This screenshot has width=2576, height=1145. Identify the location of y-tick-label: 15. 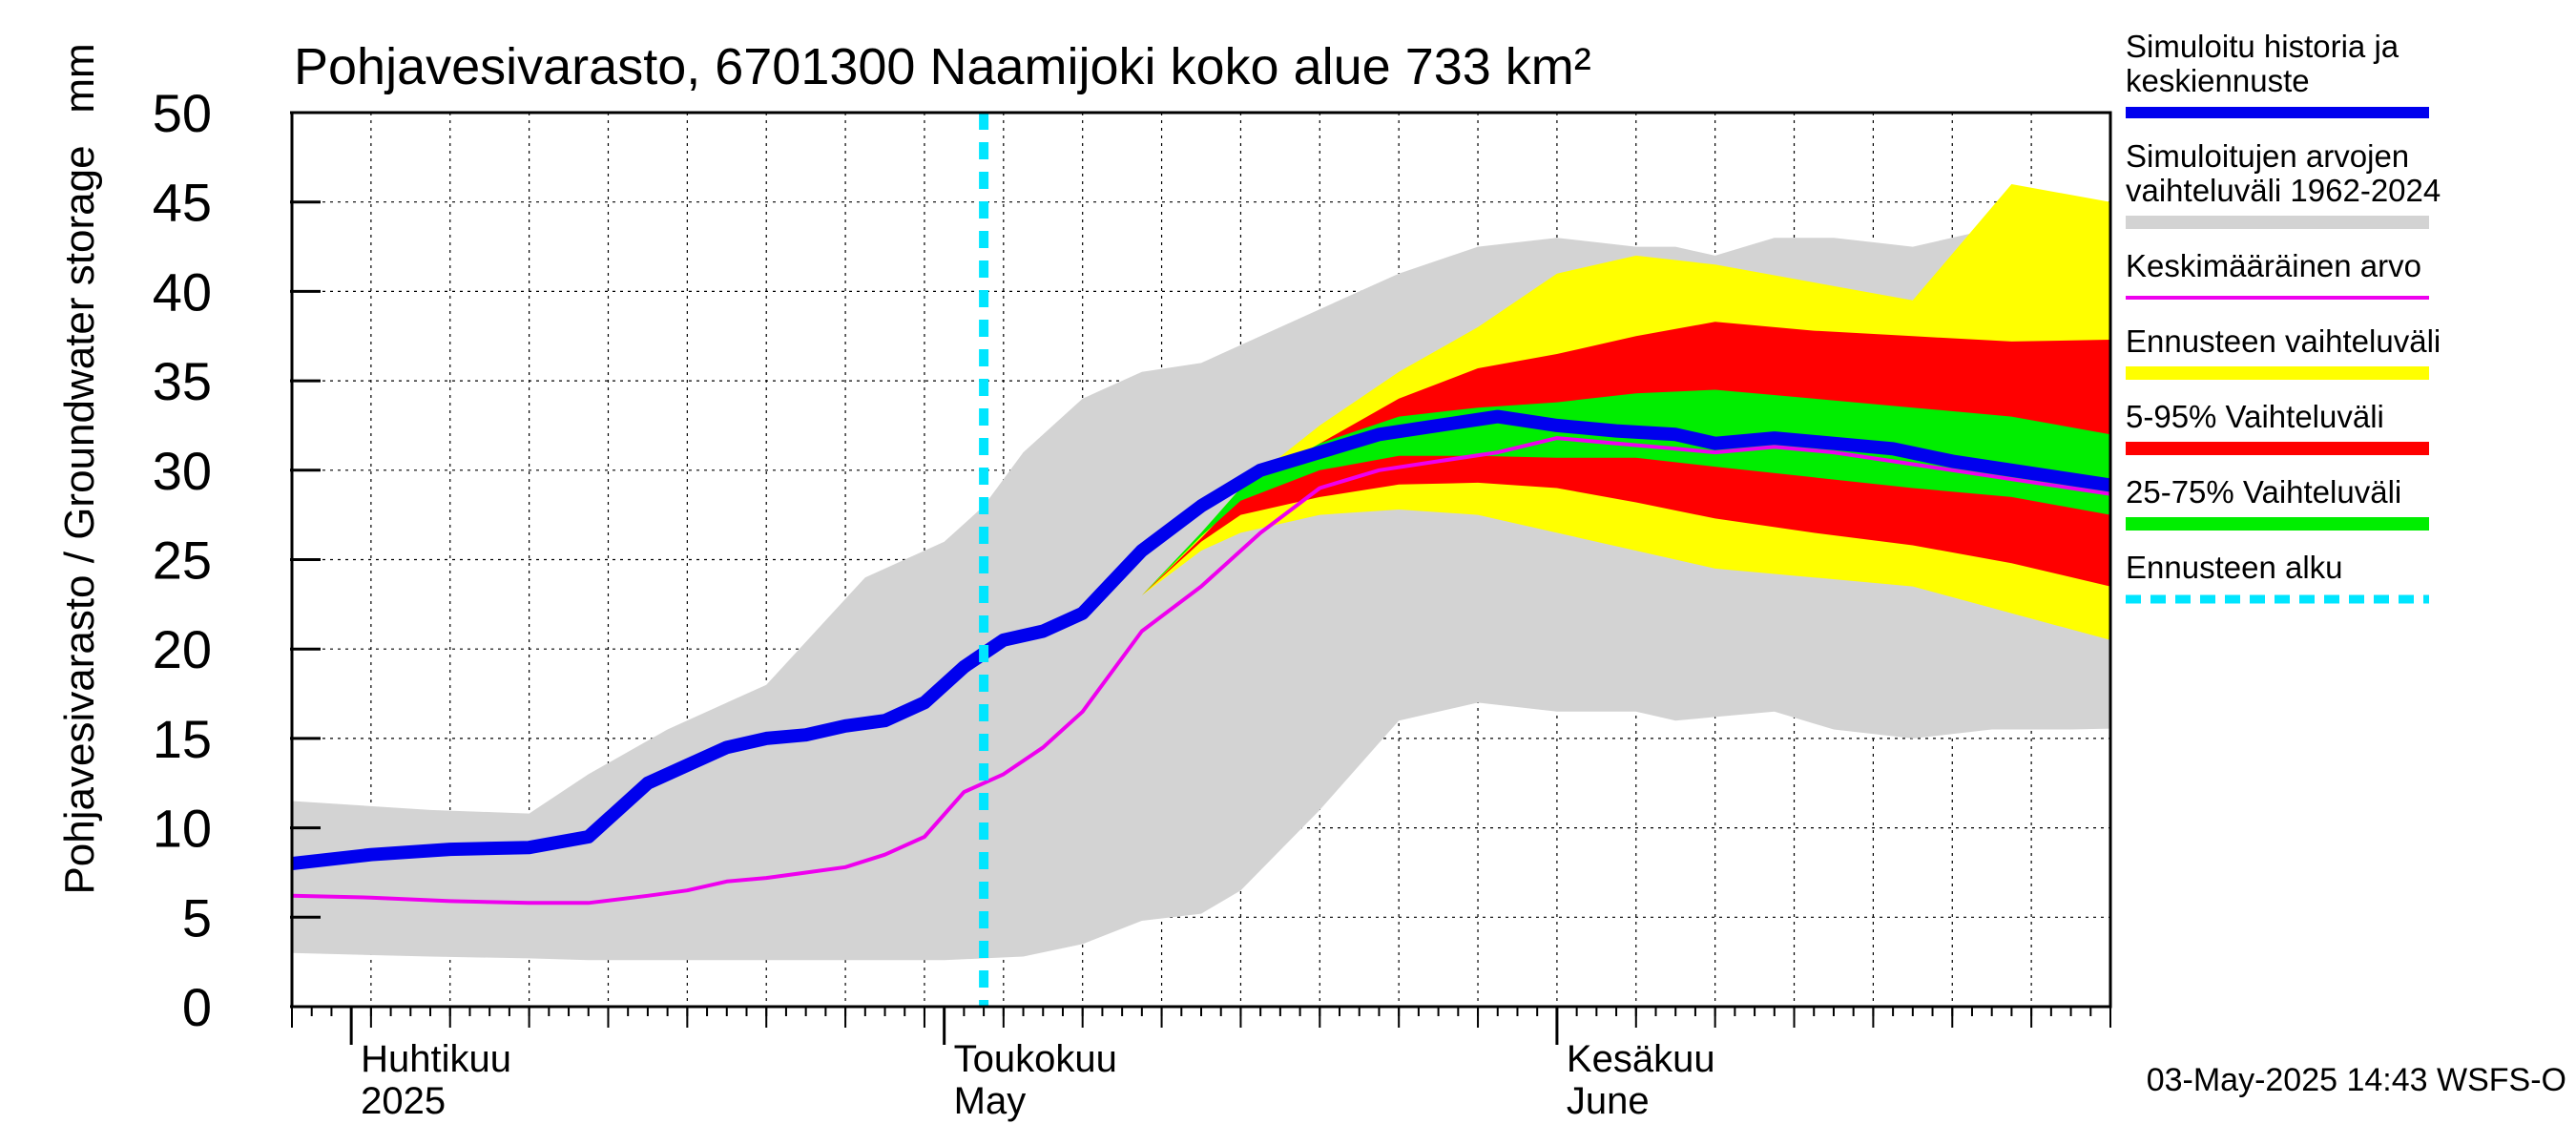
(182, 739).